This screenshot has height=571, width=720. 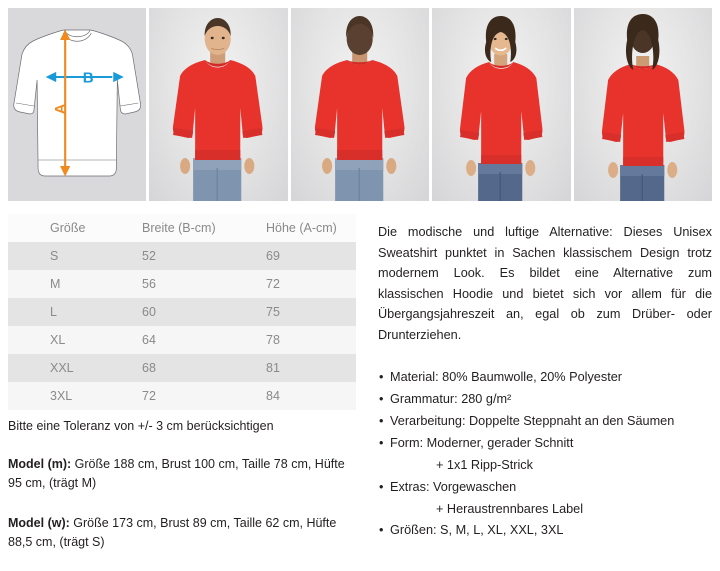 What do you see at coordinates (501, 108) in the screenshot?
I see `photo-model-female-front` at bounding box center [501, 108].